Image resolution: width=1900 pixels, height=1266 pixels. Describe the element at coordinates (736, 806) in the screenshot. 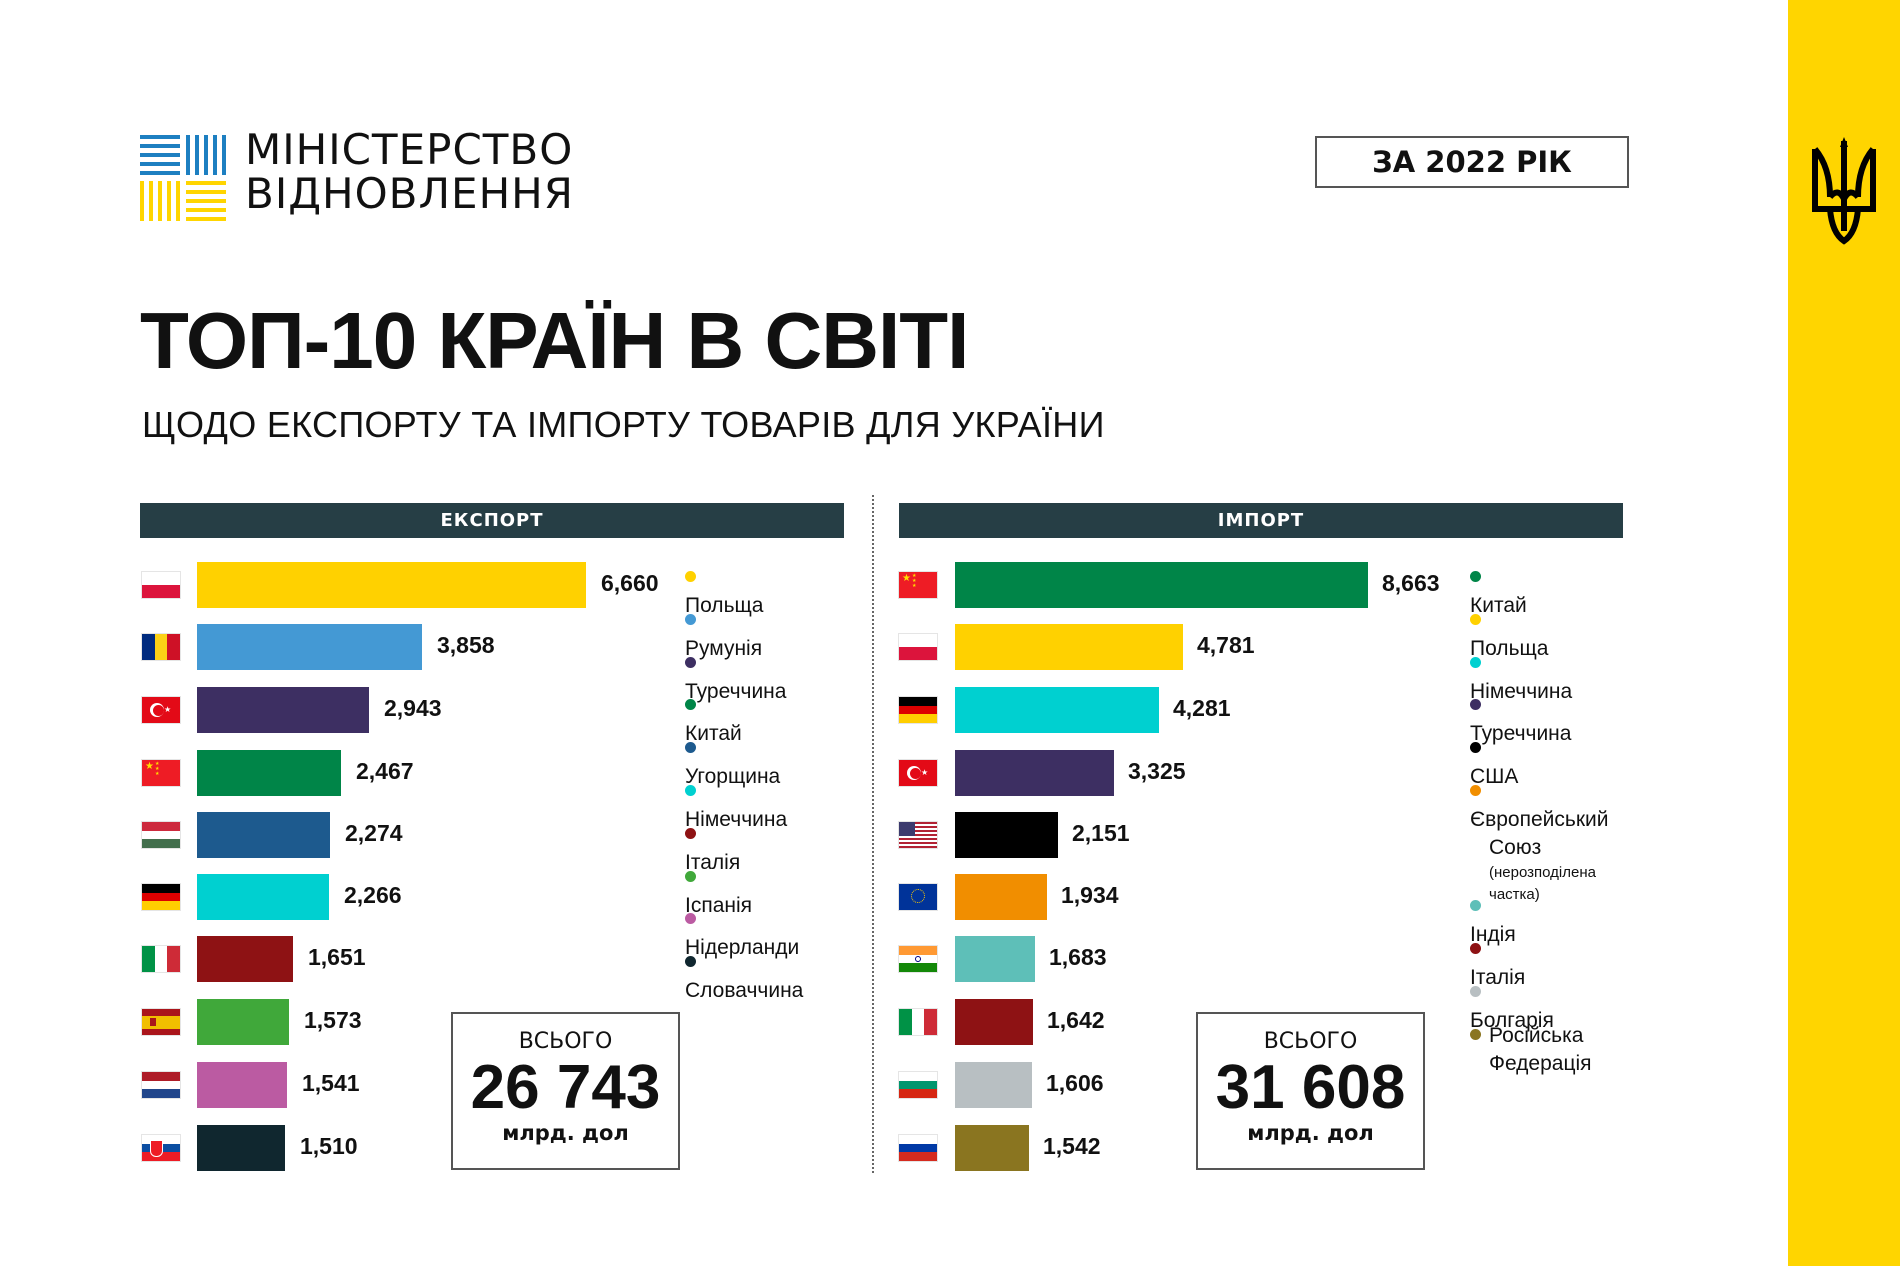

I see `export-legend-item: Німеччина` at that location.